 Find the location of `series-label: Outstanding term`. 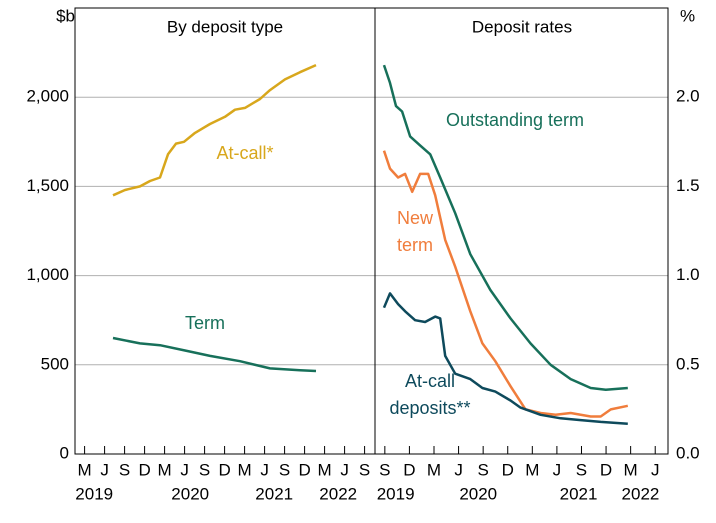

series-label: Outstanding term is located at coordinates (515, 120).